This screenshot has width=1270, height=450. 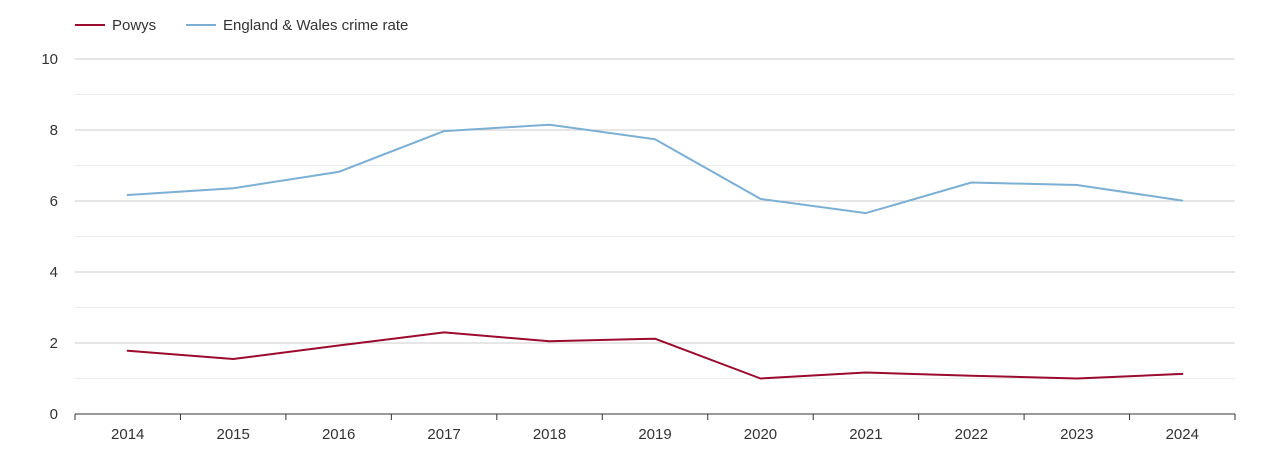 What do you see at coordinates (443, 434) in the screenshot?
I see `x-tick-label: 2017` at bounding box center [443, 434].